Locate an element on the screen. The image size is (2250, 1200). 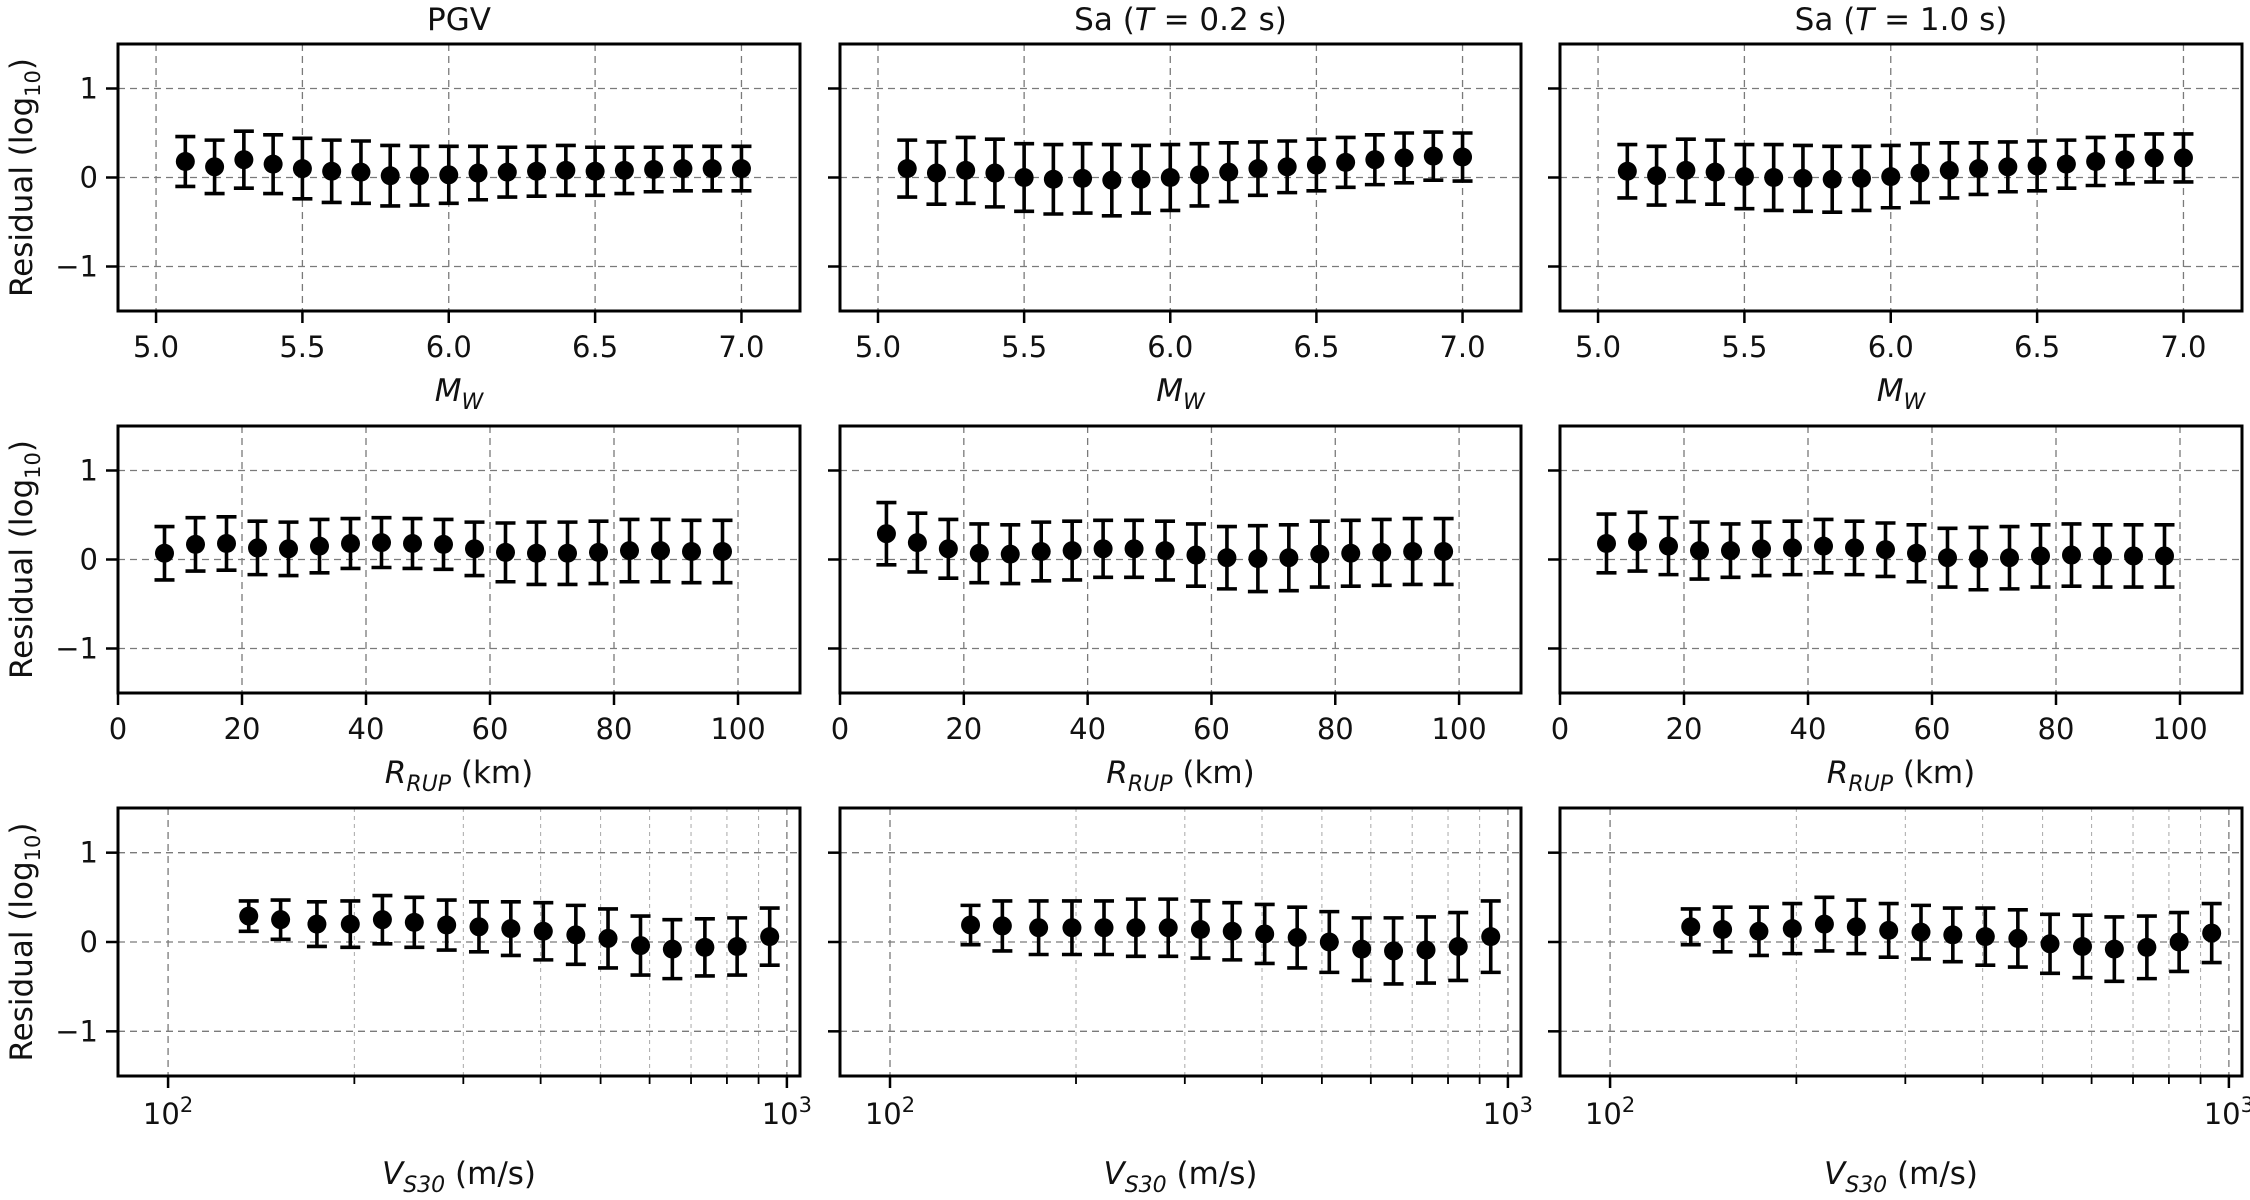
x-tick-label: 7.0 is located at coordinates (2183, 347).